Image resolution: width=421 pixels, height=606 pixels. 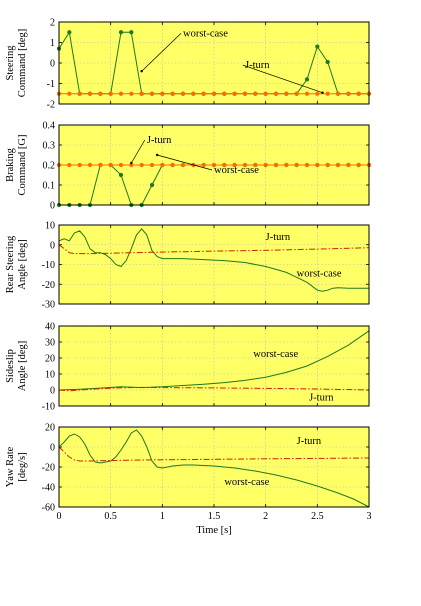 I want to click on y-tick-label: 0.1, so click(x=49, y=186).